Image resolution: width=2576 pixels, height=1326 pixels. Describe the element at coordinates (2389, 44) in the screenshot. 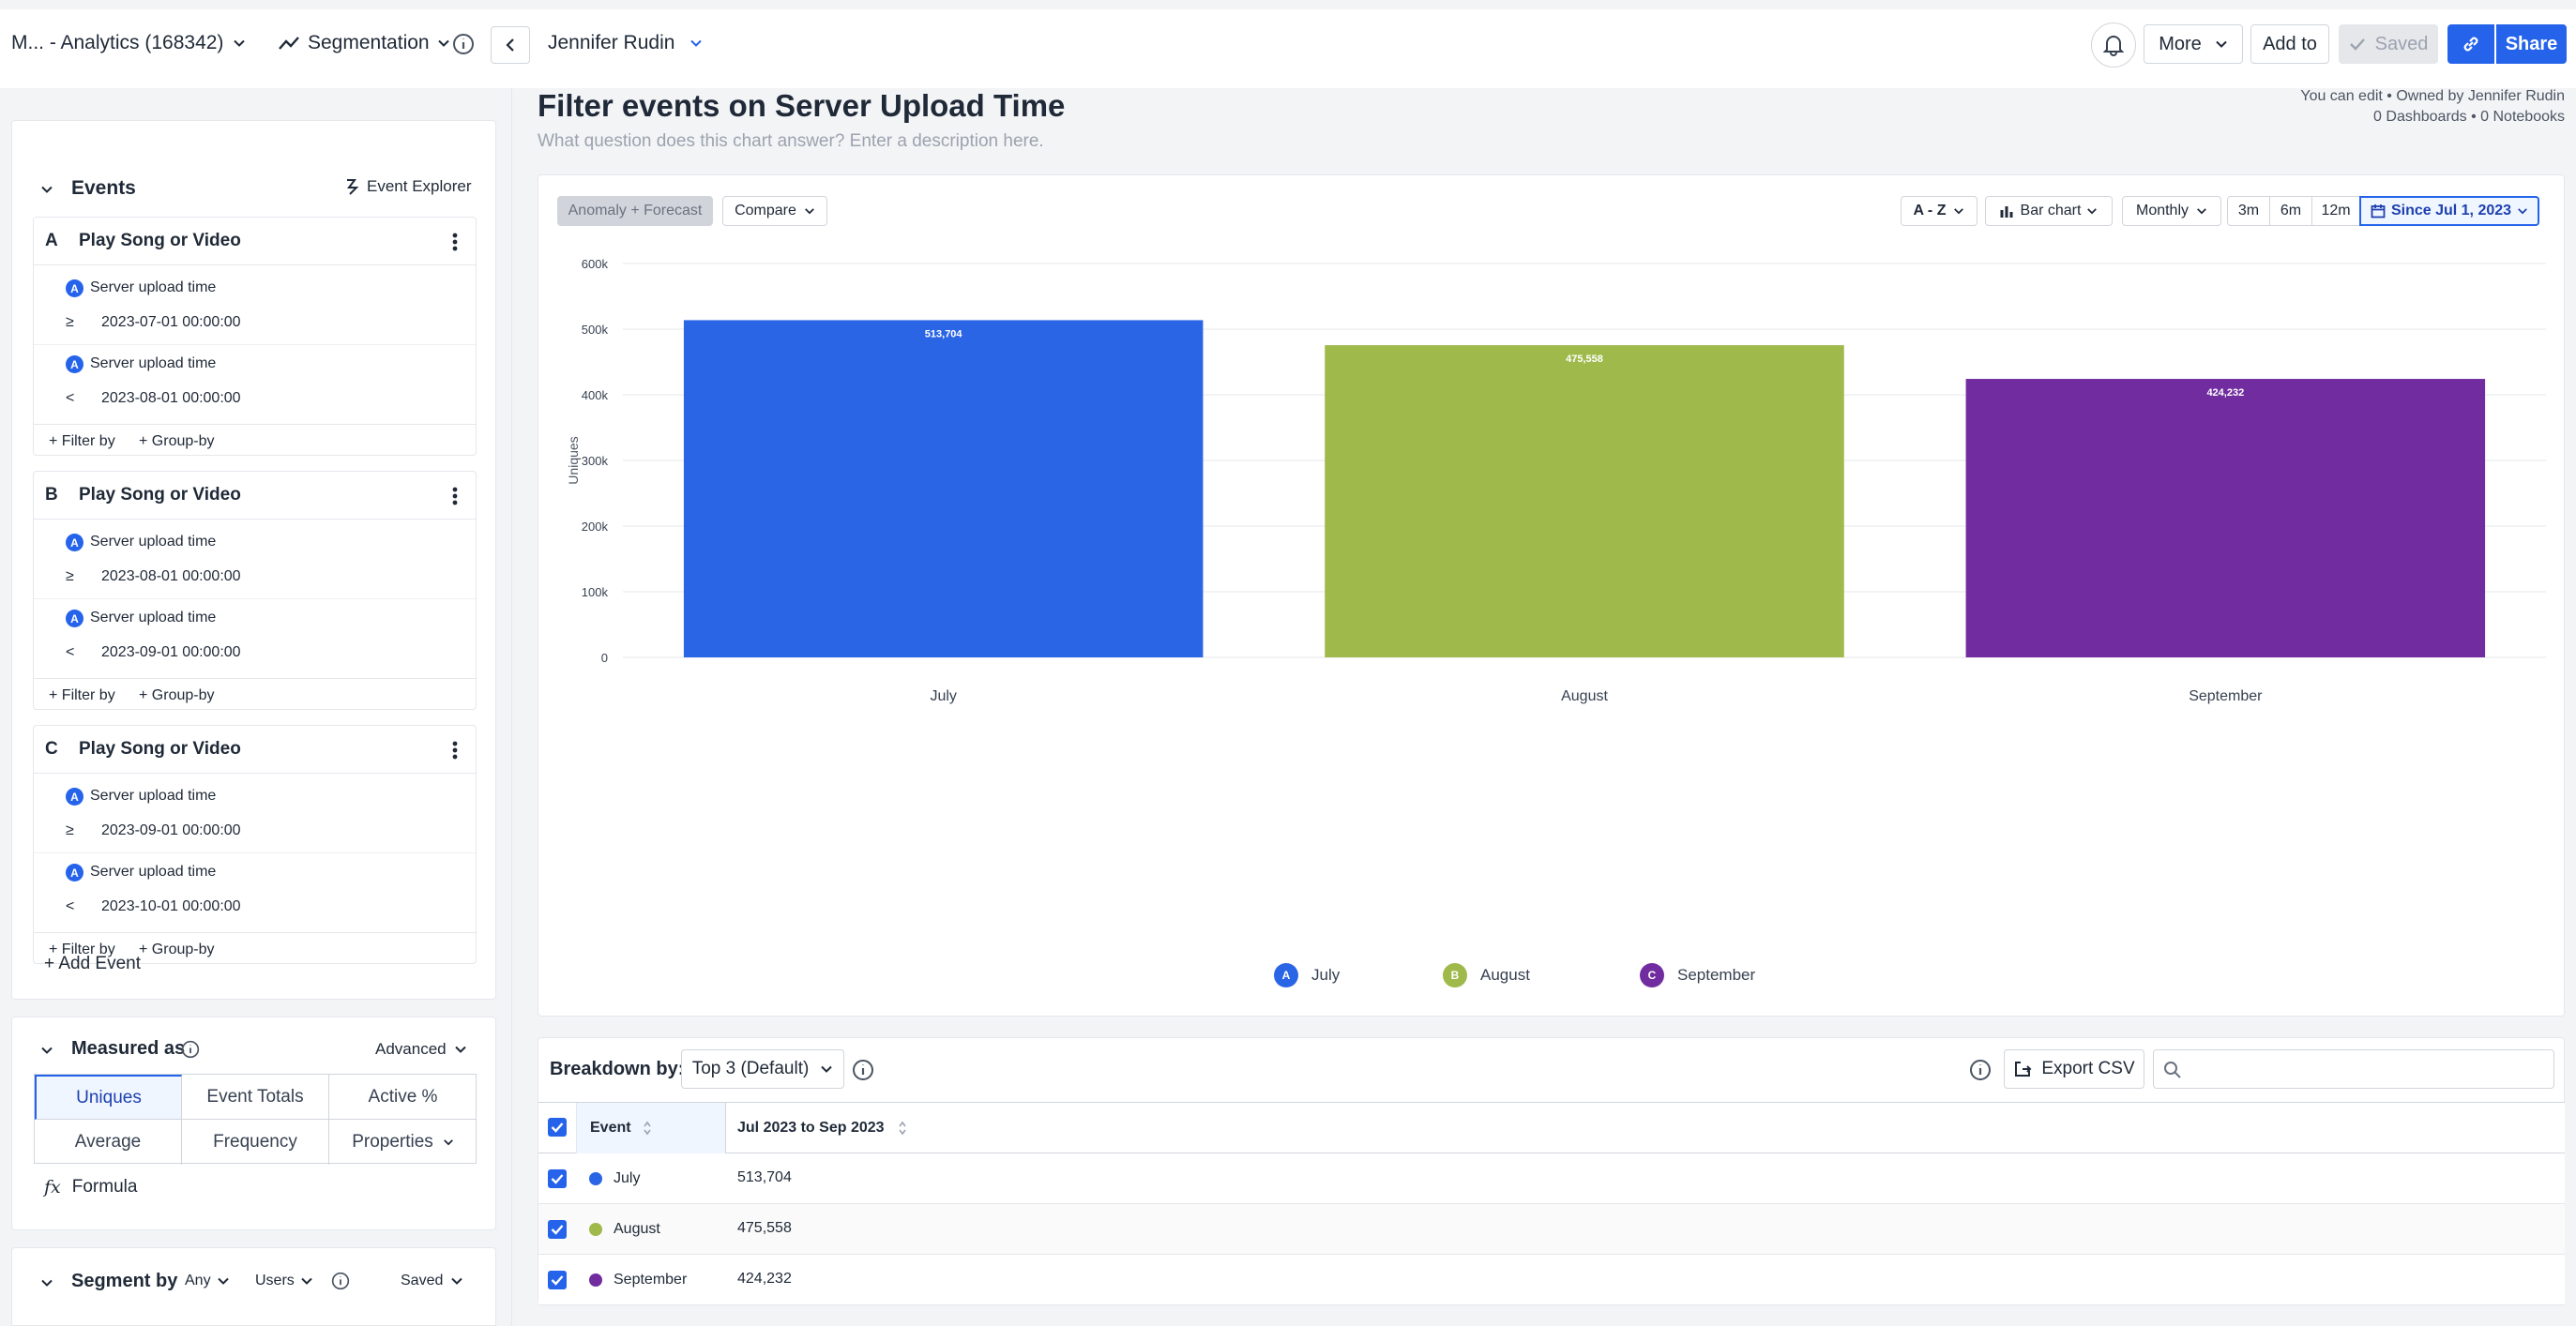

I see `saved-button: Saved` at that location.